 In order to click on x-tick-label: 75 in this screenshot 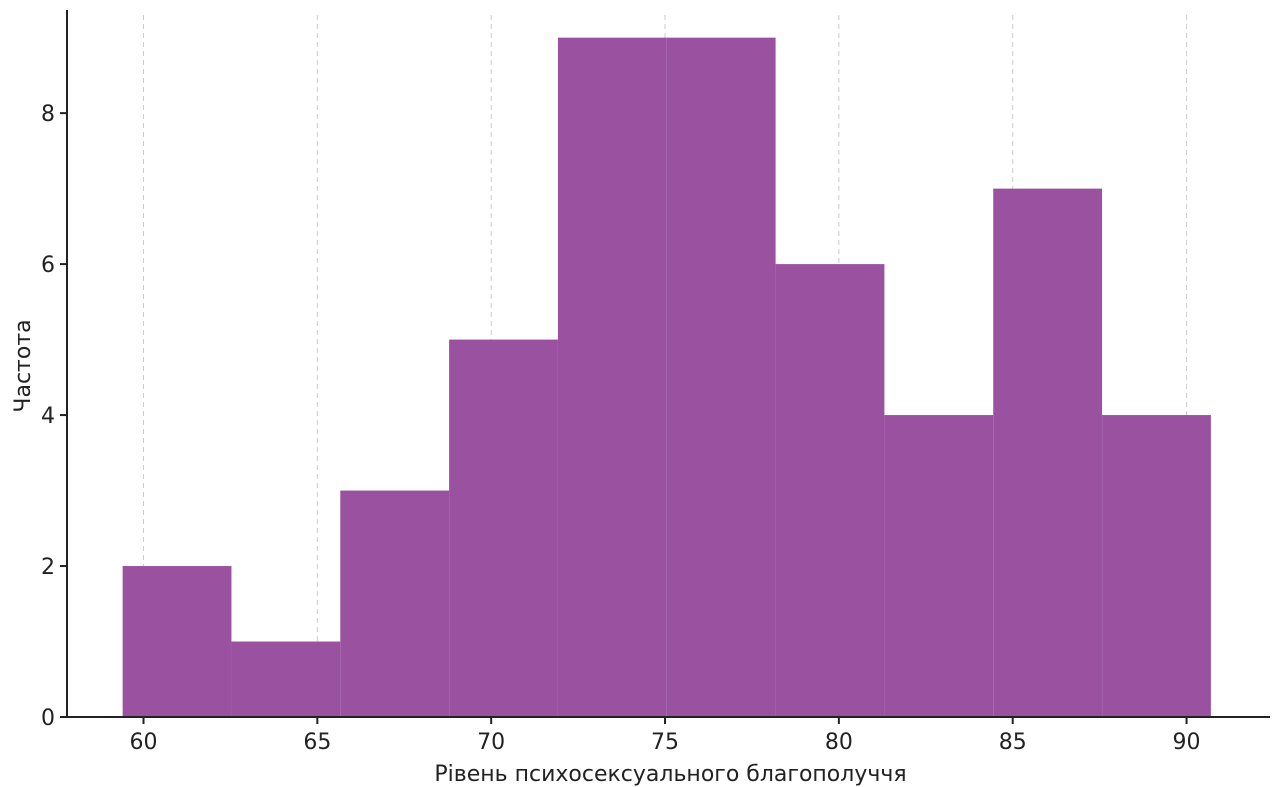, I will do `click(665, 742)`.